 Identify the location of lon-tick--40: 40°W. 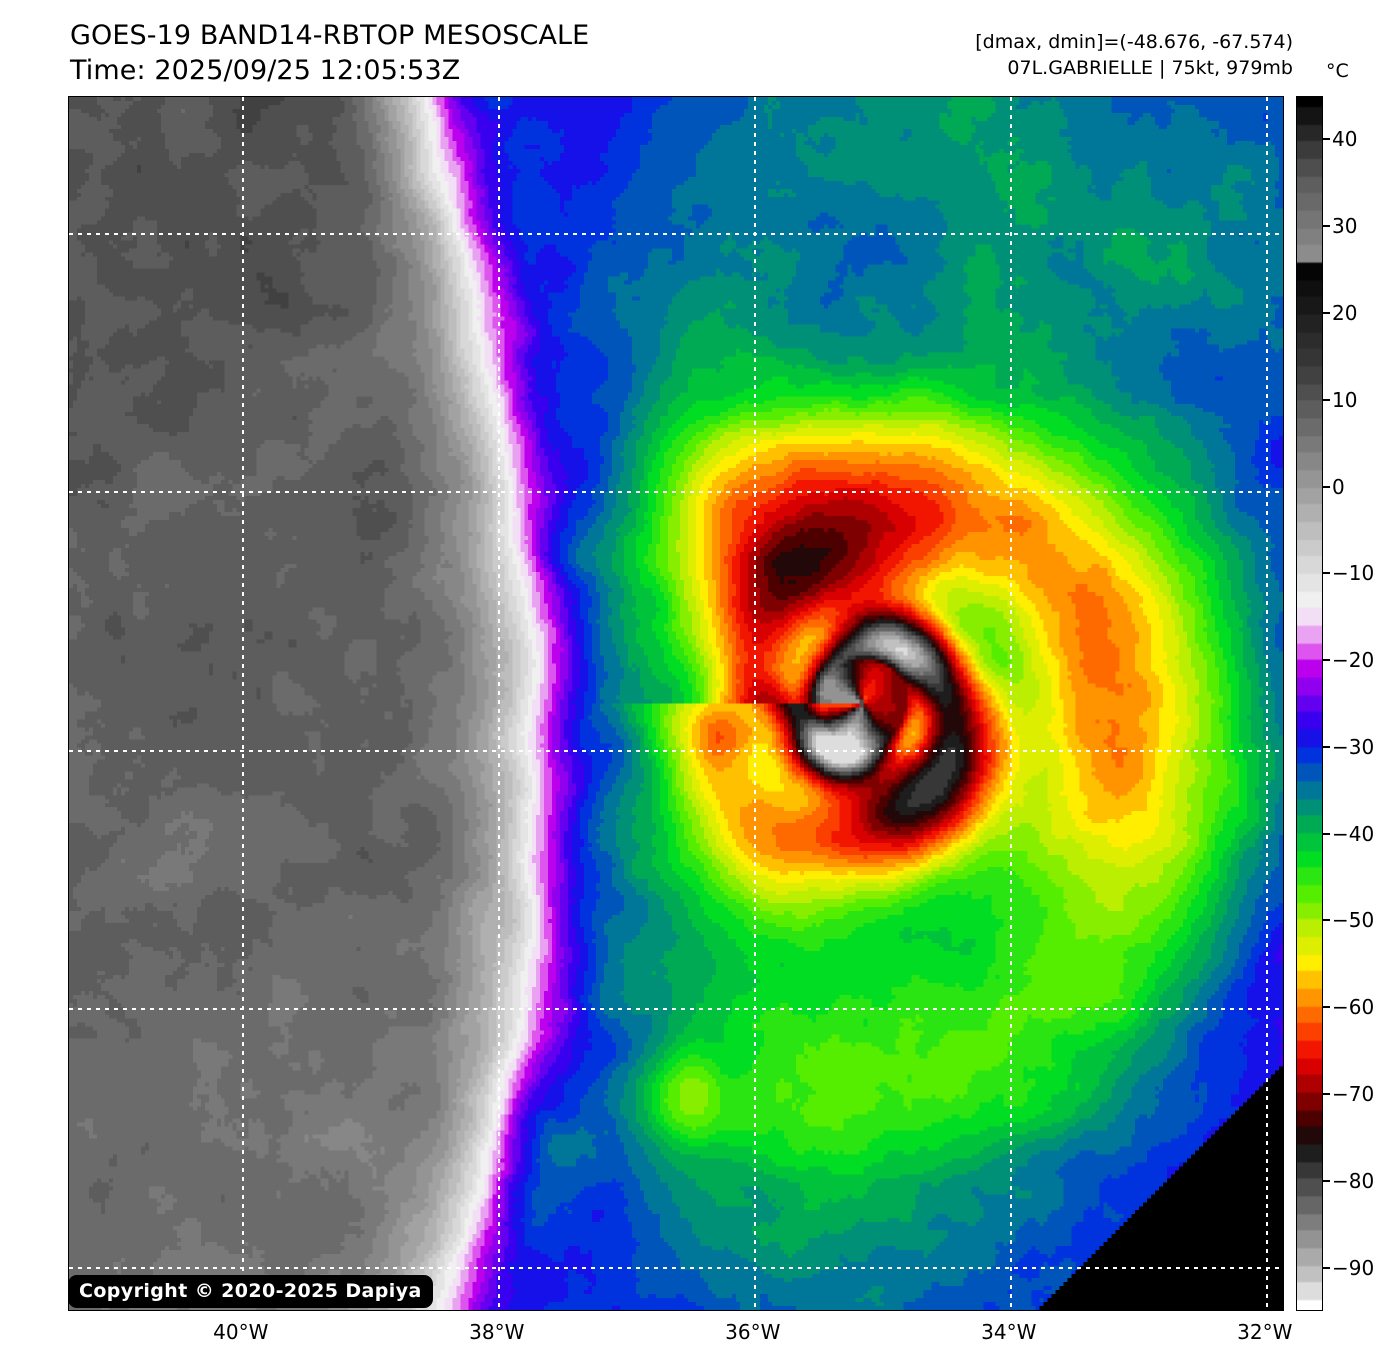
(241, 1332).